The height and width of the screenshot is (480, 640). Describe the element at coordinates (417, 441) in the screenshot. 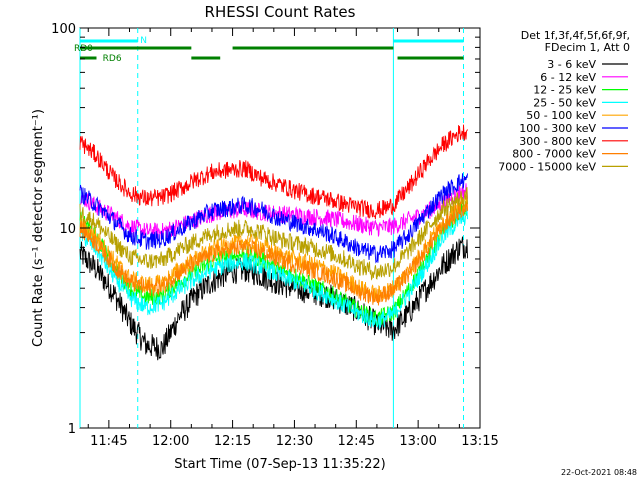

I see `x-tick-label-5: 13:00` at that location.